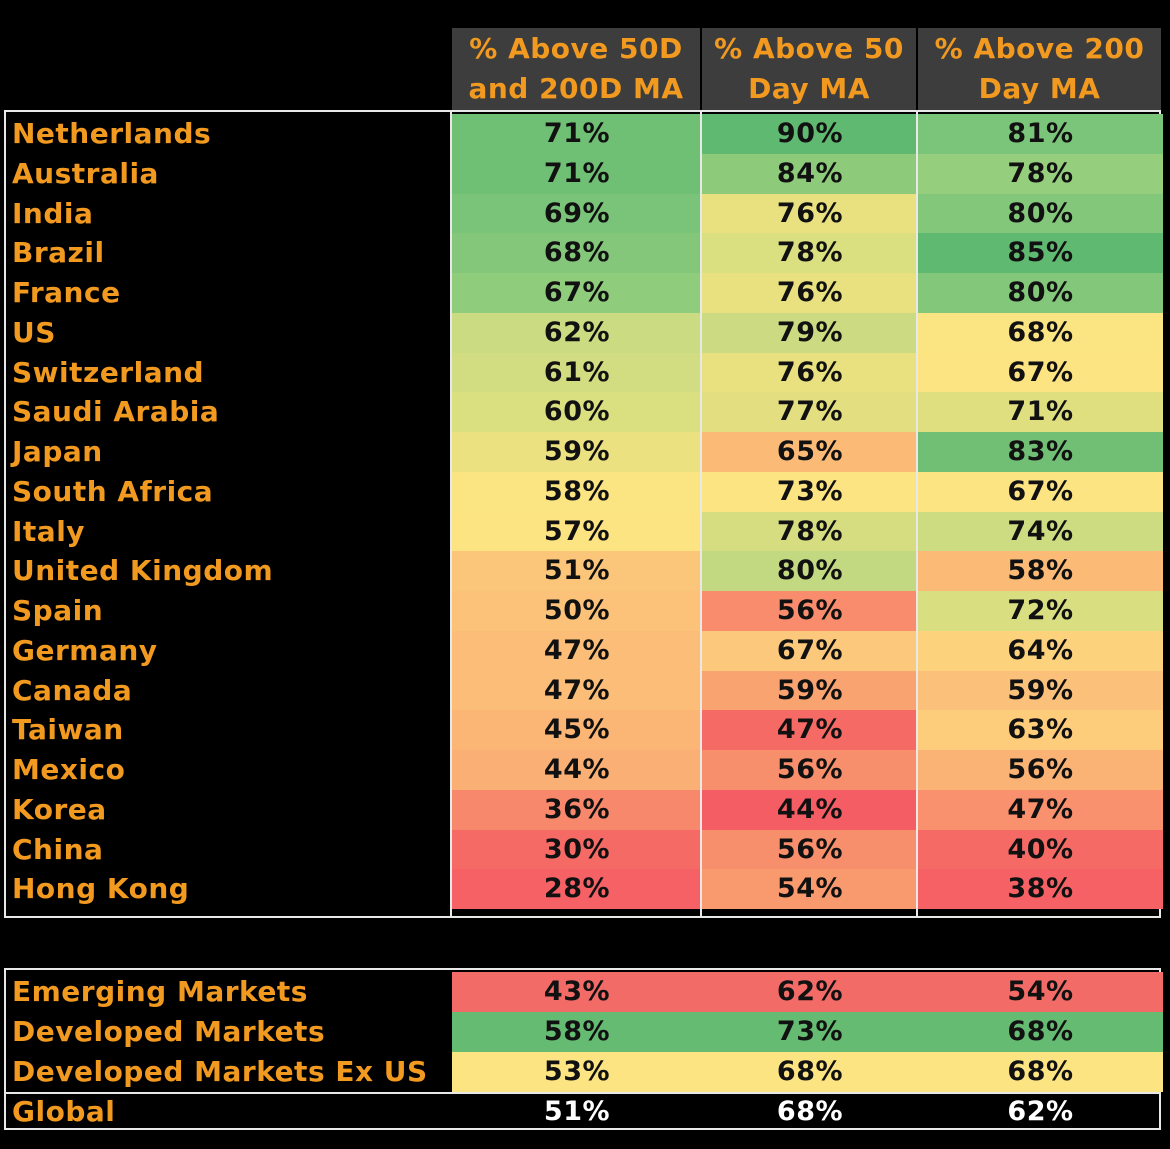 The width and height of the screenshot is (1170, 1149). I want to click on table-row: Japan 59% 65% 83%, so click(584, 452).